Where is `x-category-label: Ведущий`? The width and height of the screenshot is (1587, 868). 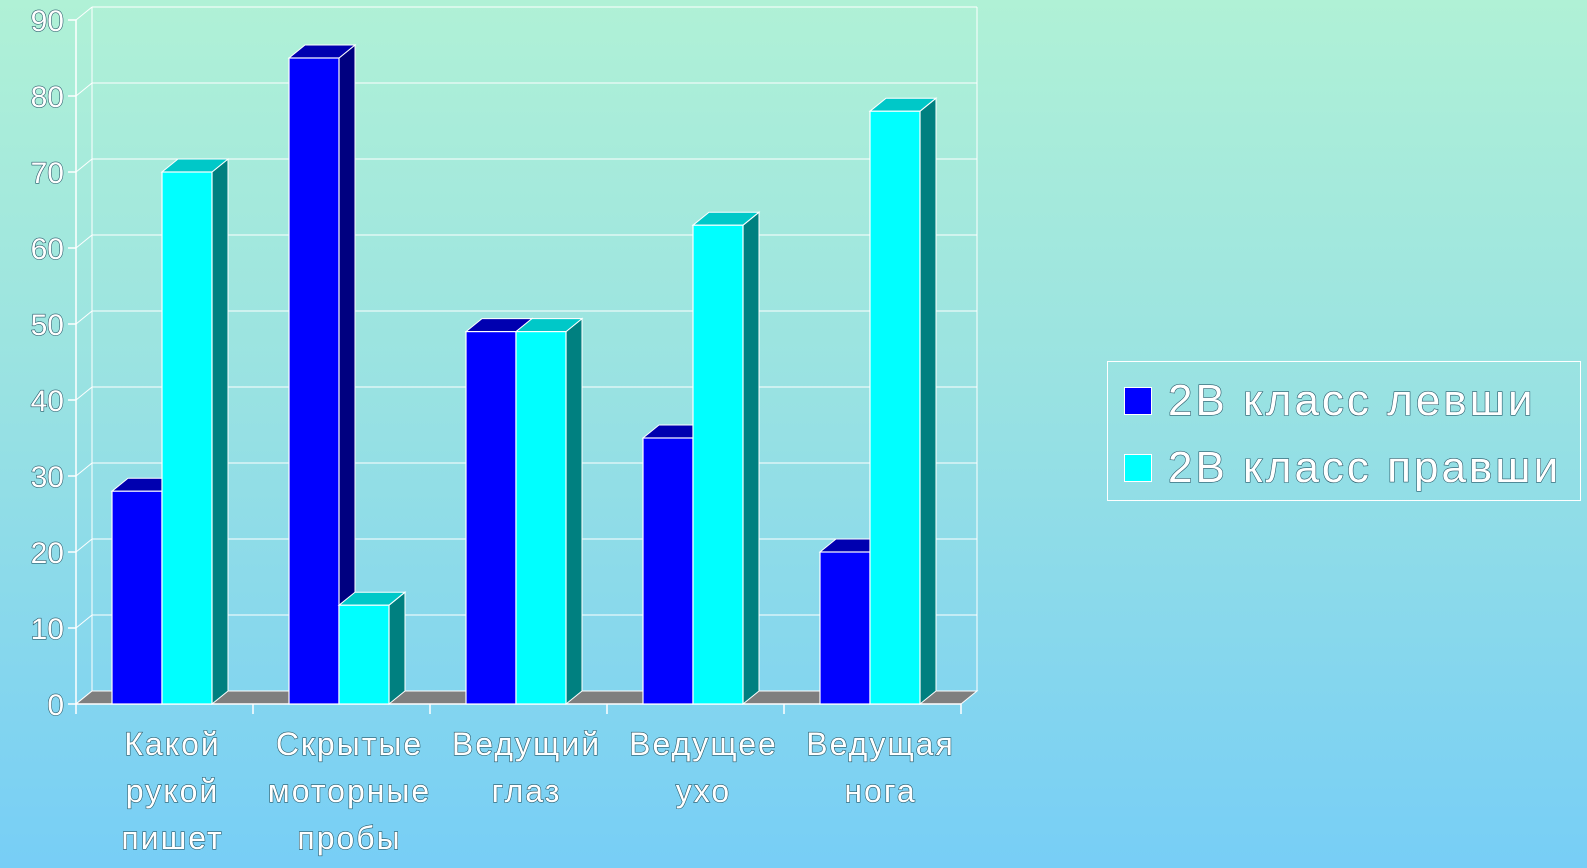
x-category-label: Ведущий is located at coordinates (526, 744).